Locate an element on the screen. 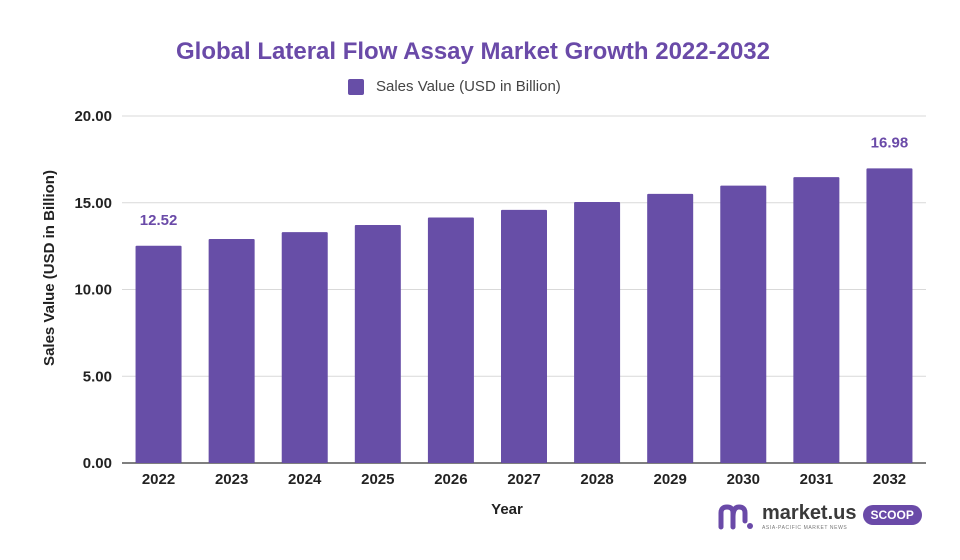 The width and height of the screenshot is (960, 560). x-tick-label: 2022 is located at coordinates (158, 479).